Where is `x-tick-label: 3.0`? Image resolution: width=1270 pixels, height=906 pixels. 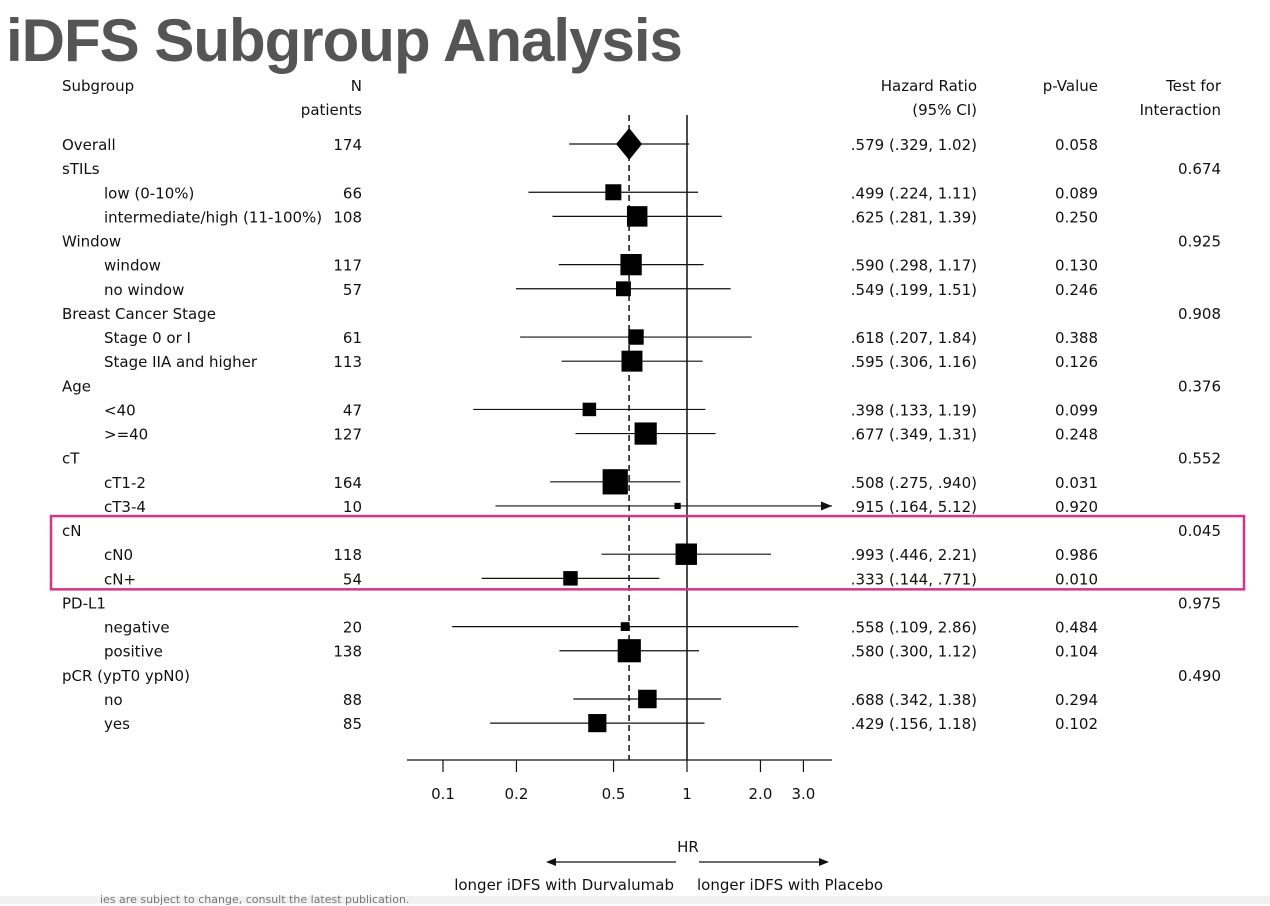 x-tick-label: 3.0 is located at coordinates (803, 794).